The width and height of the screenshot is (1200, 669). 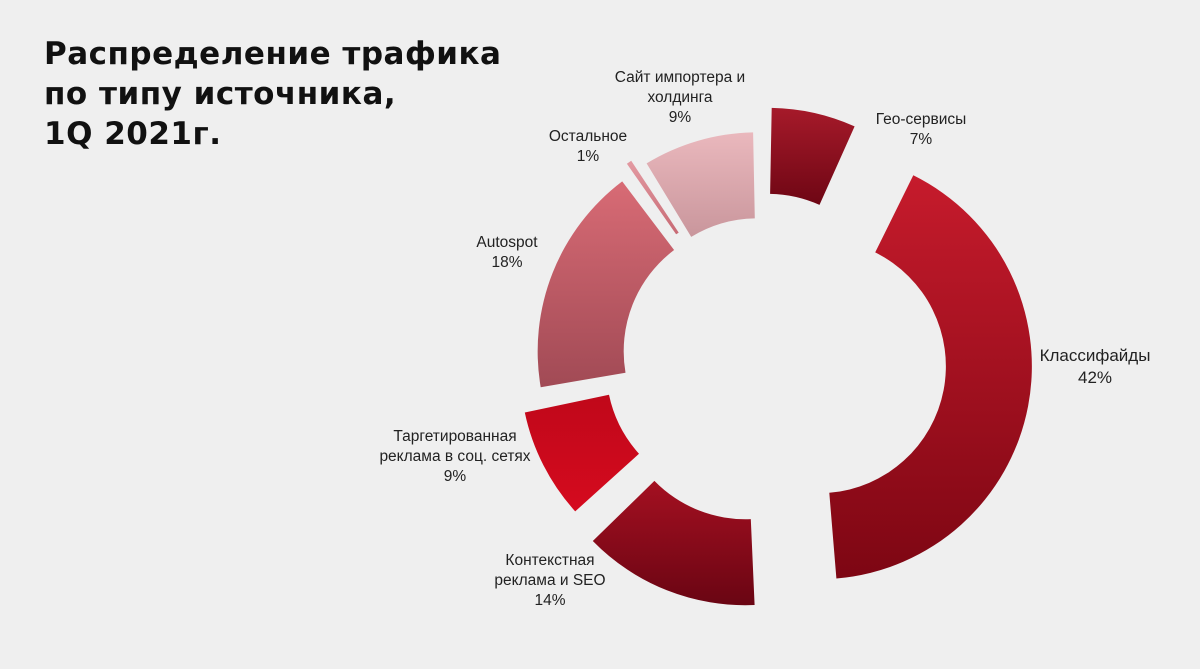 I want to click on slice-name-label: Остальное, so click(x=588, y=136).